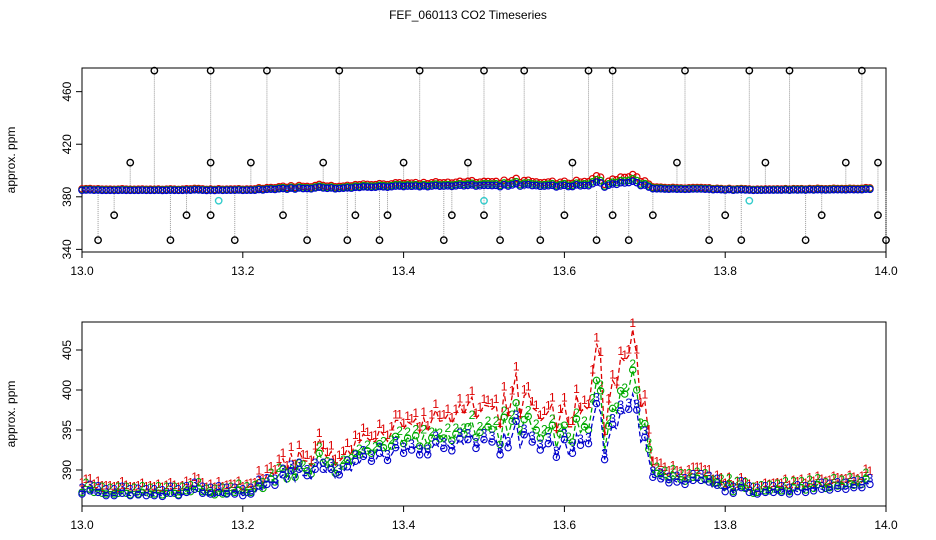  I want to click on y-tick-label: 400, so click(67, 390).